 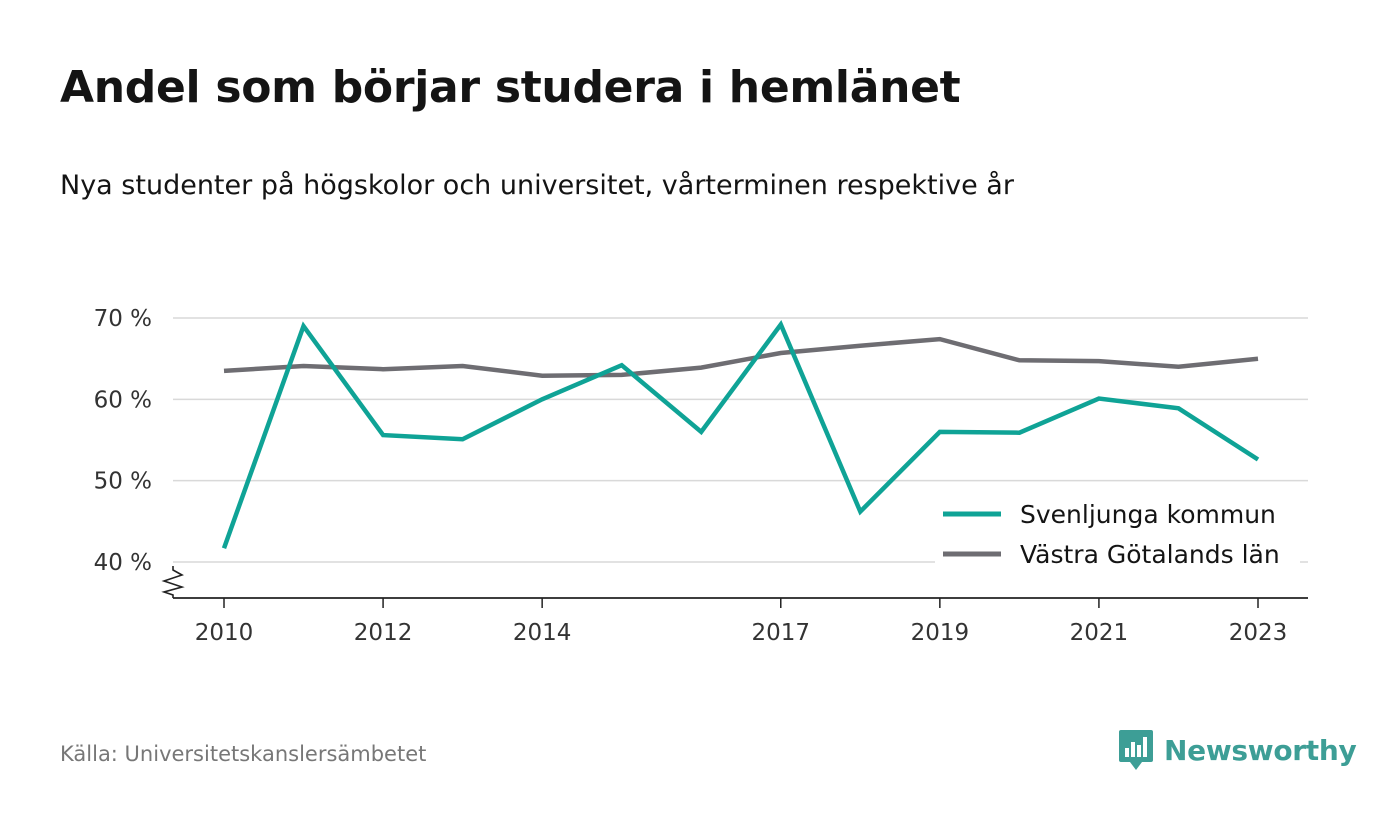 I want to click on newsworthy-logo-icon, so click(x=1136, y=750).